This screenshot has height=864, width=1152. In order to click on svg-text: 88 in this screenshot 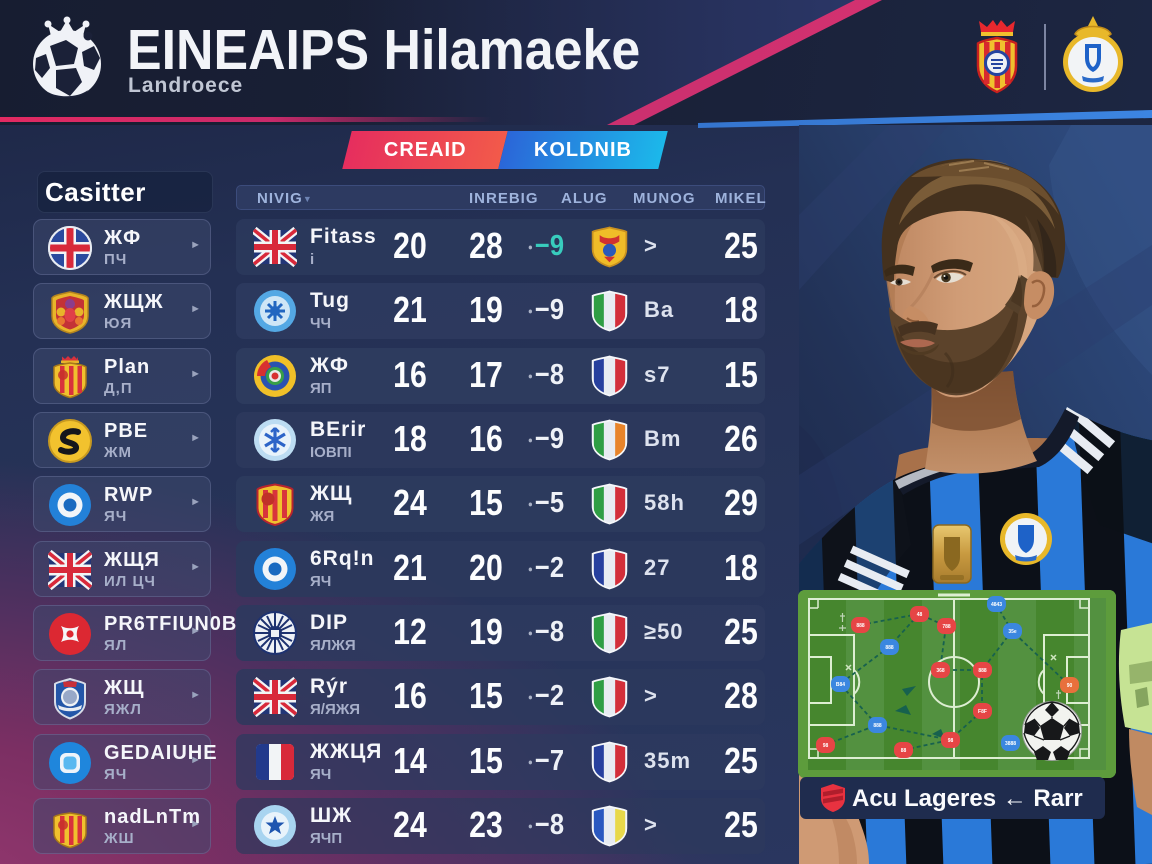, I will do `click(904, 751)`.